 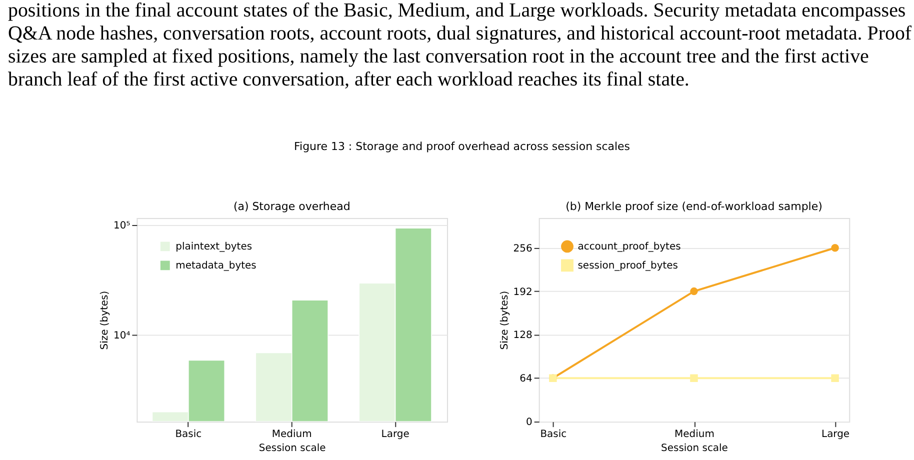 I want to click on y-tick-label: 10⁴, so click(x=122, y=336).